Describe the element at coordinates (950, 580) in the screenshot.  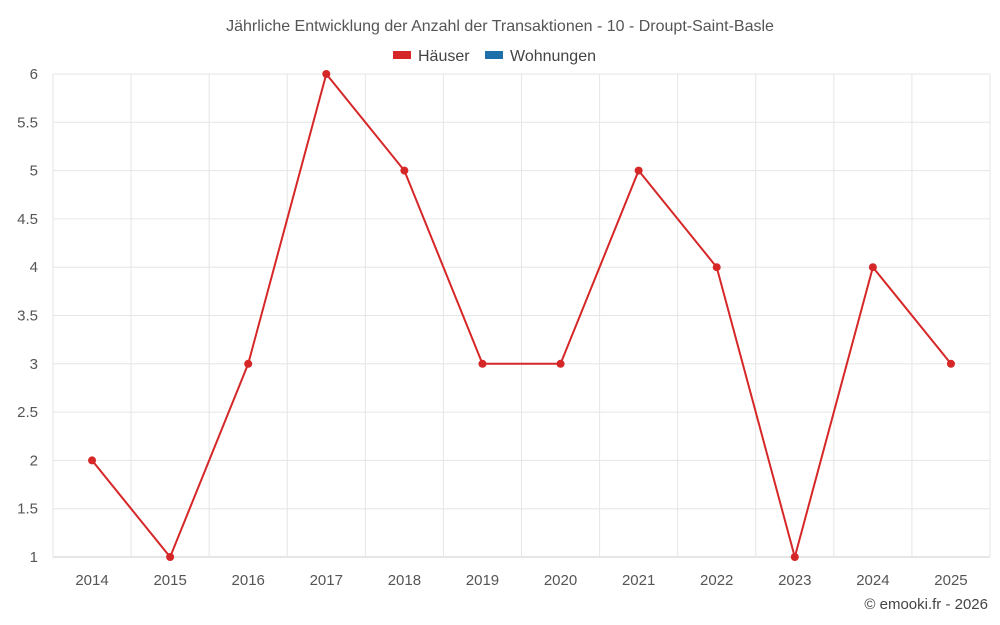
I see `x-tick-label: 2025` at that location.